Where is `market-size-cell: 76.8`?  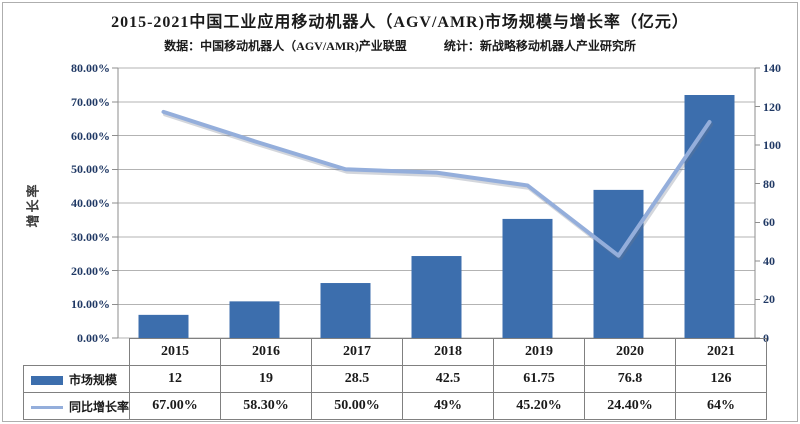
market-size-cell: 76.8 is located at coordinates (630, 379).